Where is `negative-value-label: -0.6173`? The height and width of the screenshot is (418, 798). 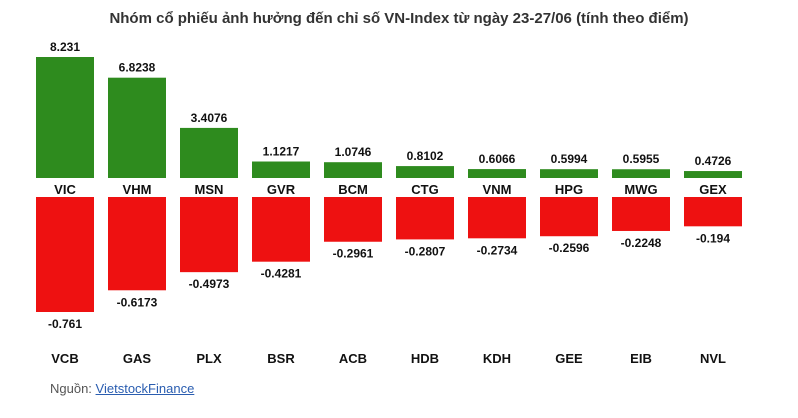 negative-value-label: -0.6173 is located at coordinates (137, 302).